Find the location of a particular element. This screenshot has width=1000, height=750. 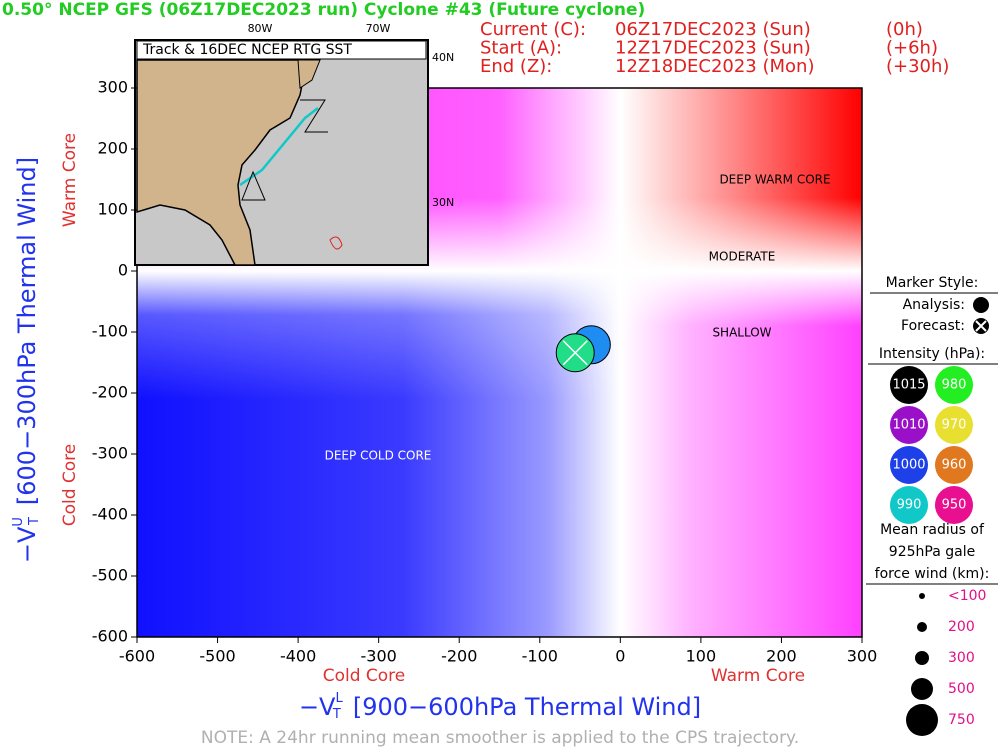

gale-size-label: 300 is located at coordinates (961, 658).